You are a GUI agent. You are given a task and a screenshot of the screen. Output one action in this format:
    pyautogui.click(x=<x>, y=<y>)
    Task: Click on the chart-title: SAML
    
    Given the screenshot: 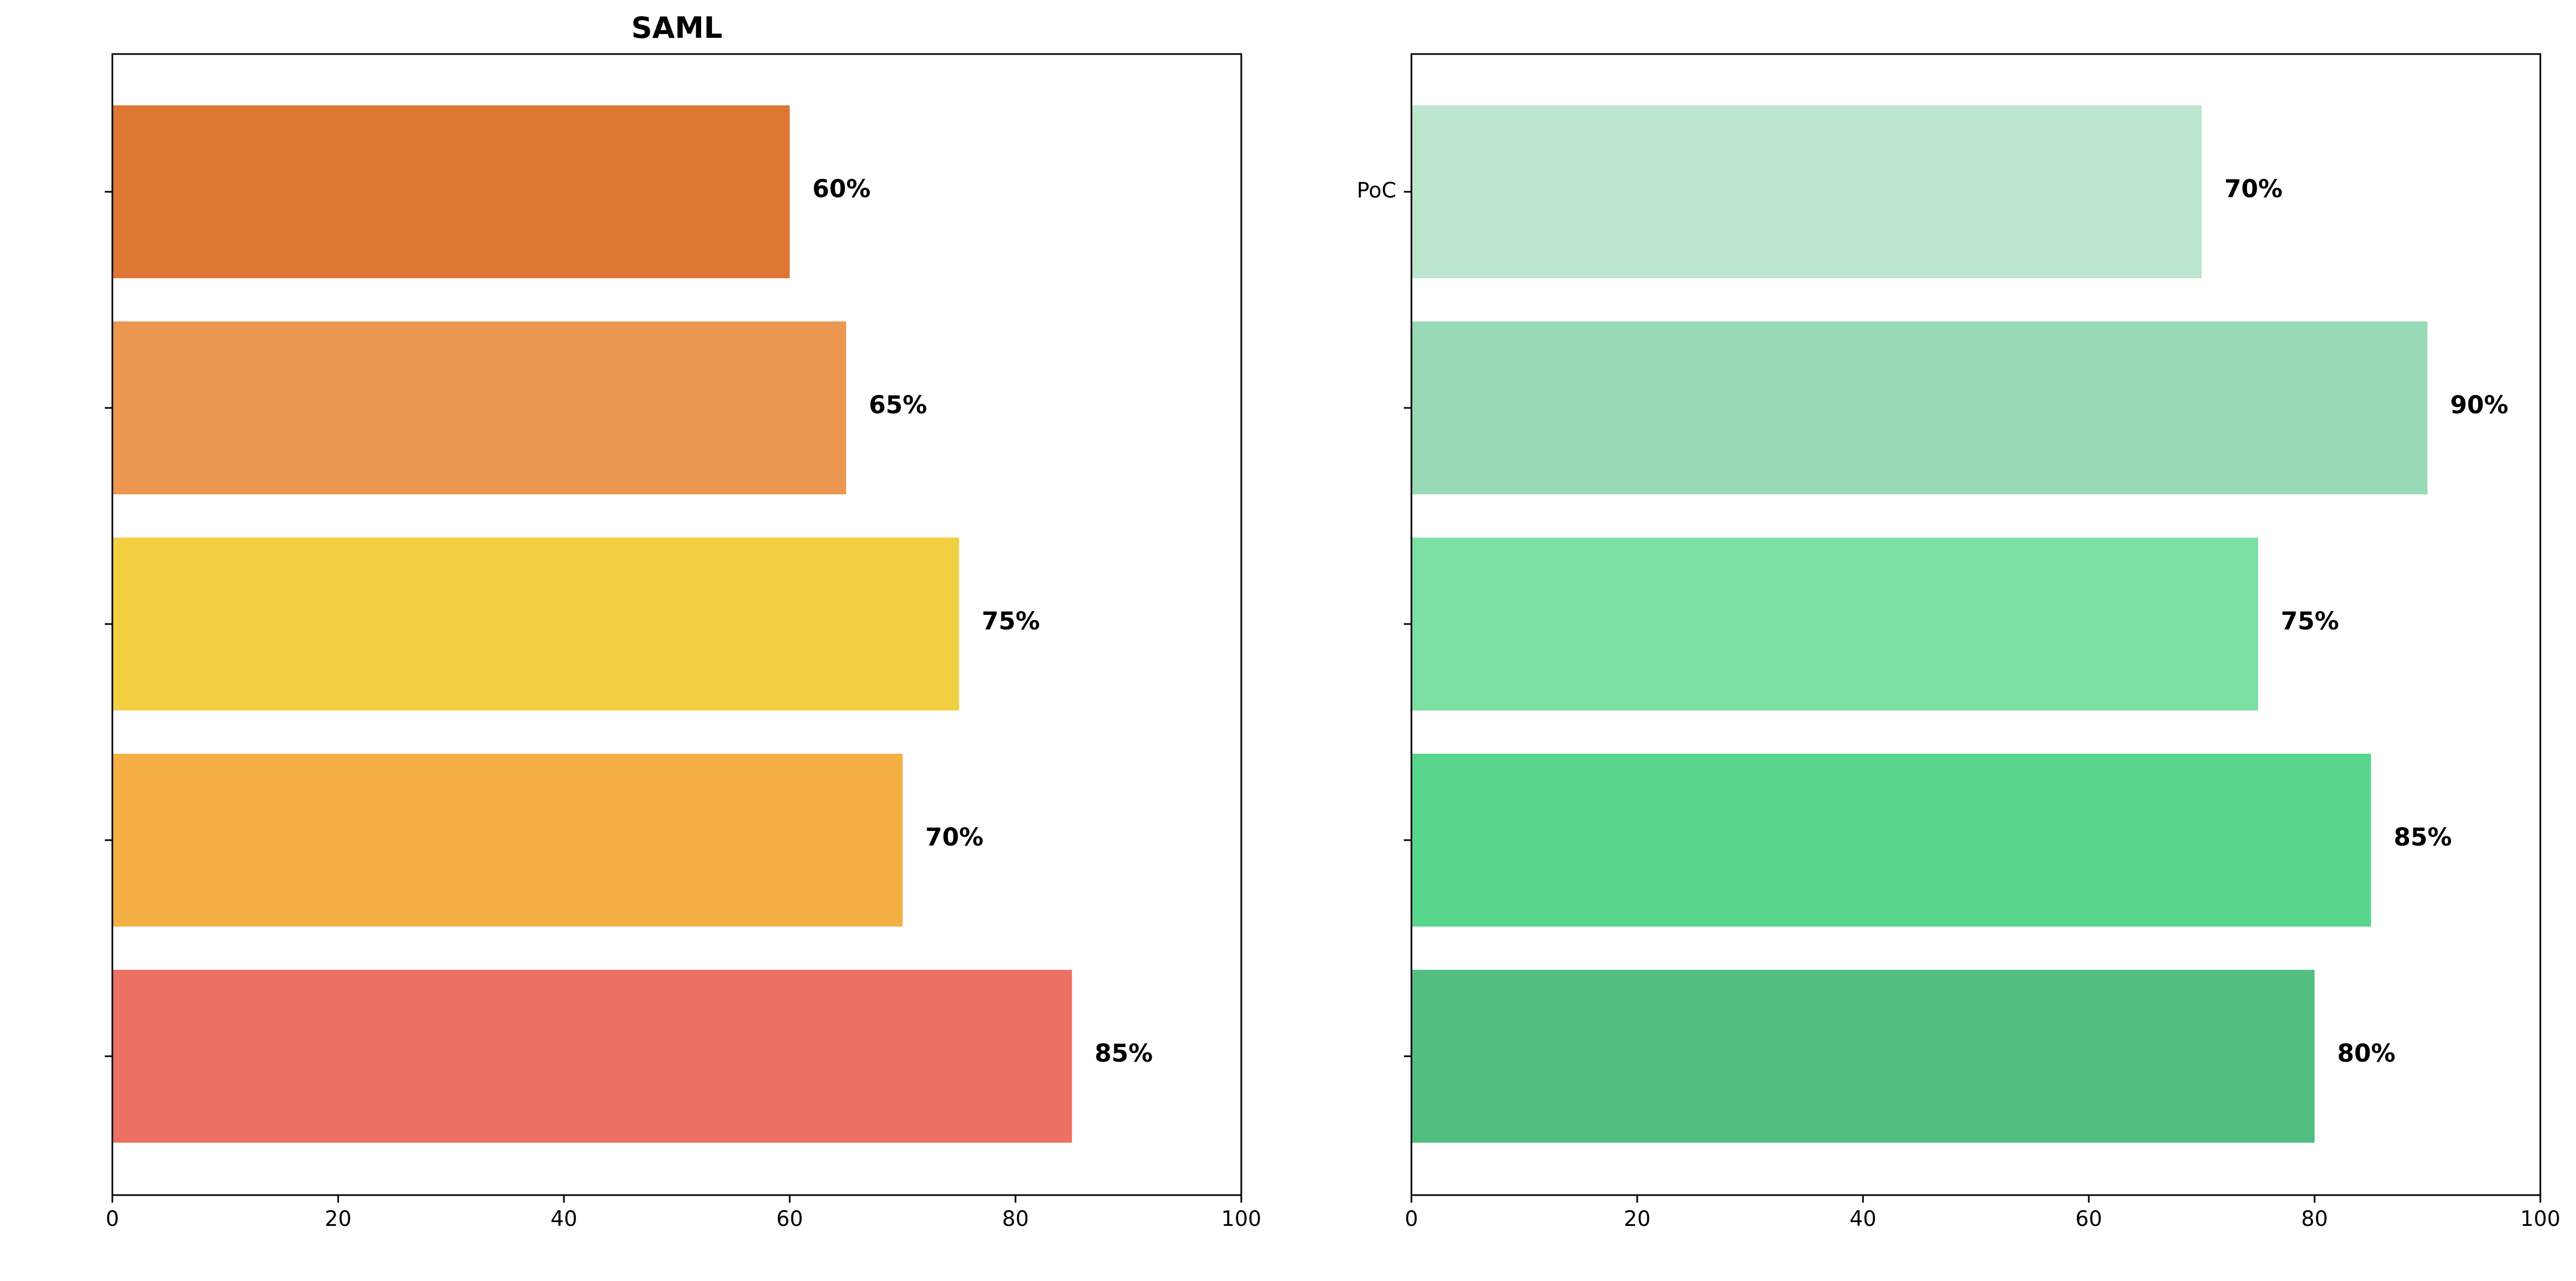 What is the action you would take?
    pyautogui.click(x=677, y=28)
    